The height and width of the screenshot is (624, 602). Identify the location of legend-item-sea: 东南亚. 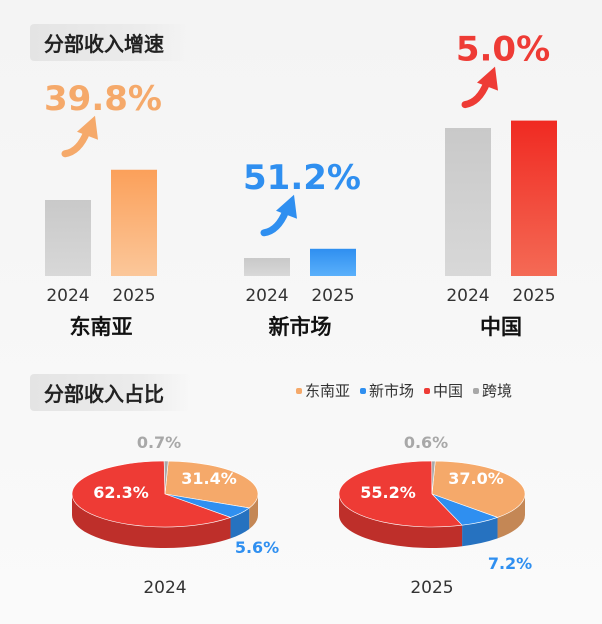
(323, 390).